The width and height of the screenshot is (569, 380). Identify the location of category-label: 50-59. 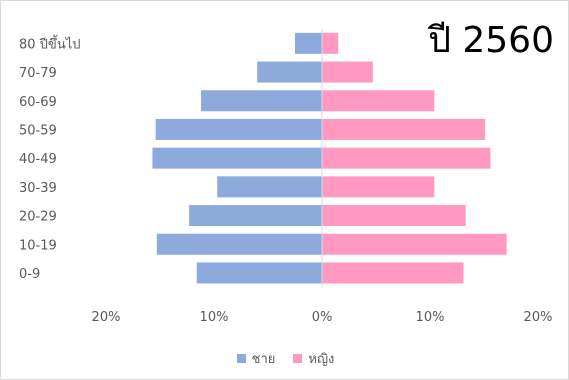
(38, 130).